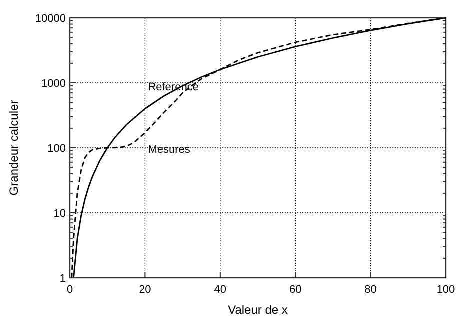 Image resolution: width=474 pixels, height=322 pixels. I want to click on y-tick-label: 10000, so click(50, 18).